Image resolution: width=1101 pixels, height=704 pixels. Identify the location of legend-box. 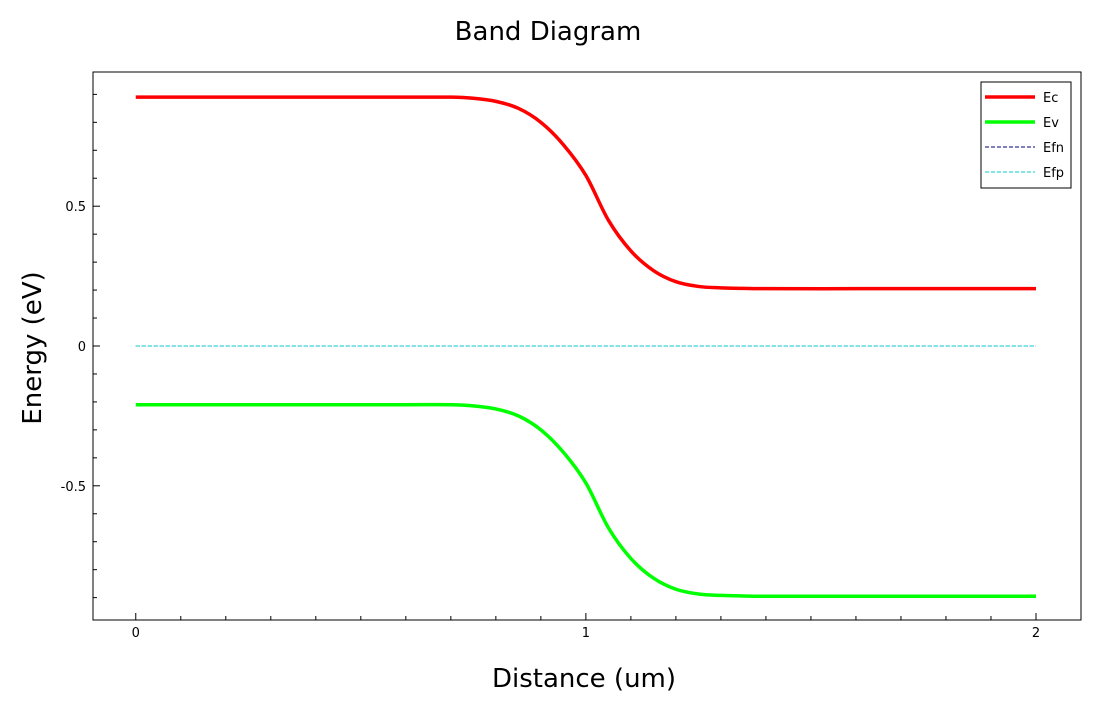
(1026, 135).